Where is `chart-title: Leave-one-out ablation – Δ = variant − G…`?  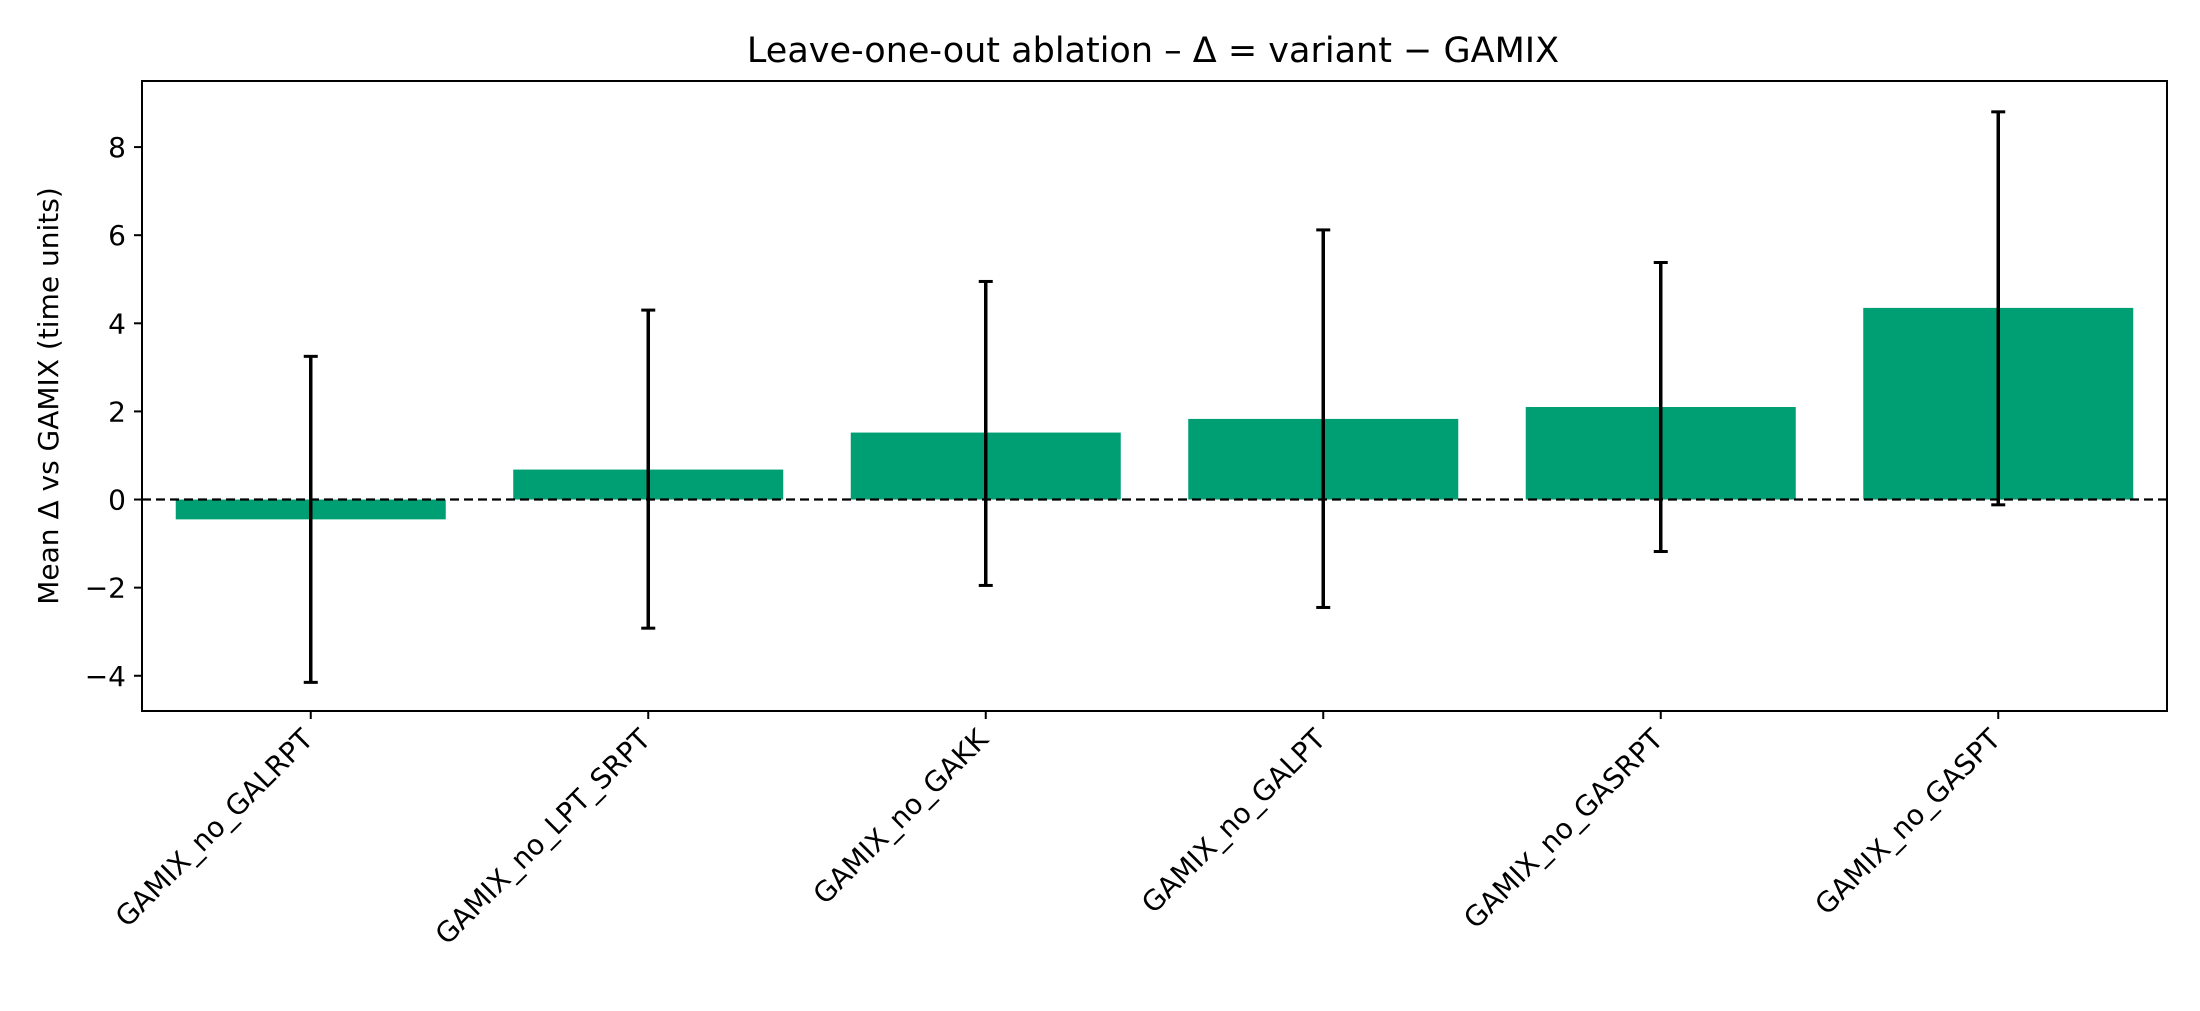
chart-title: Leave-one-out ablation – Δ = variant − G… is located at coordinates (1153, 51).